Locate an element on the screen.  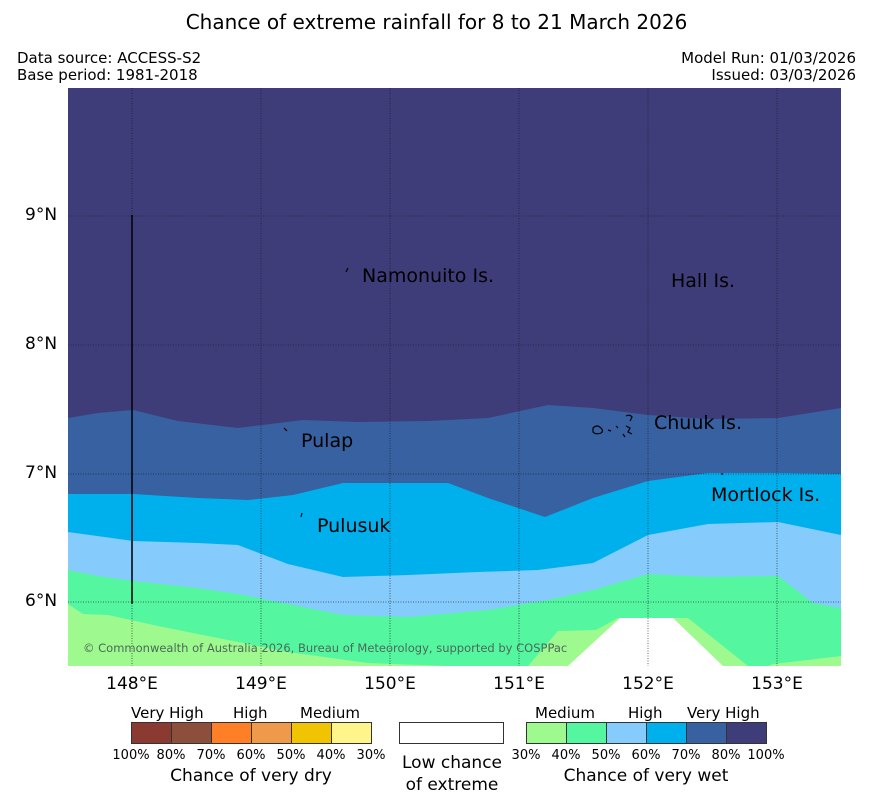
model-run: Model Run: 01/03/2026 is located at coordinates (768, 58).